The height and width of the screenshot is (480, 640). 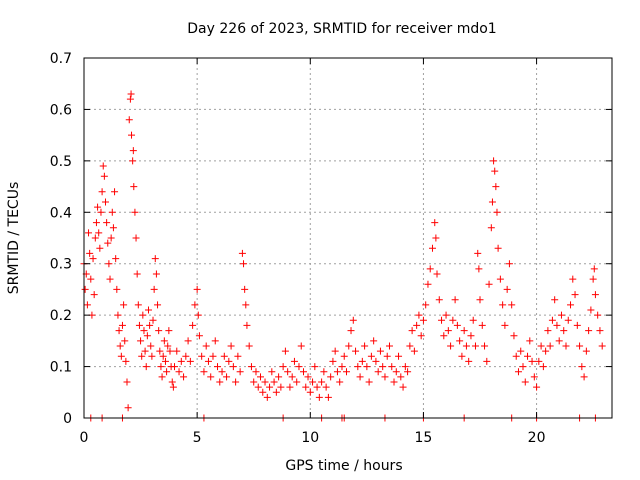 I want to click on x-tick-label: 15, so click(x=424, y=438).